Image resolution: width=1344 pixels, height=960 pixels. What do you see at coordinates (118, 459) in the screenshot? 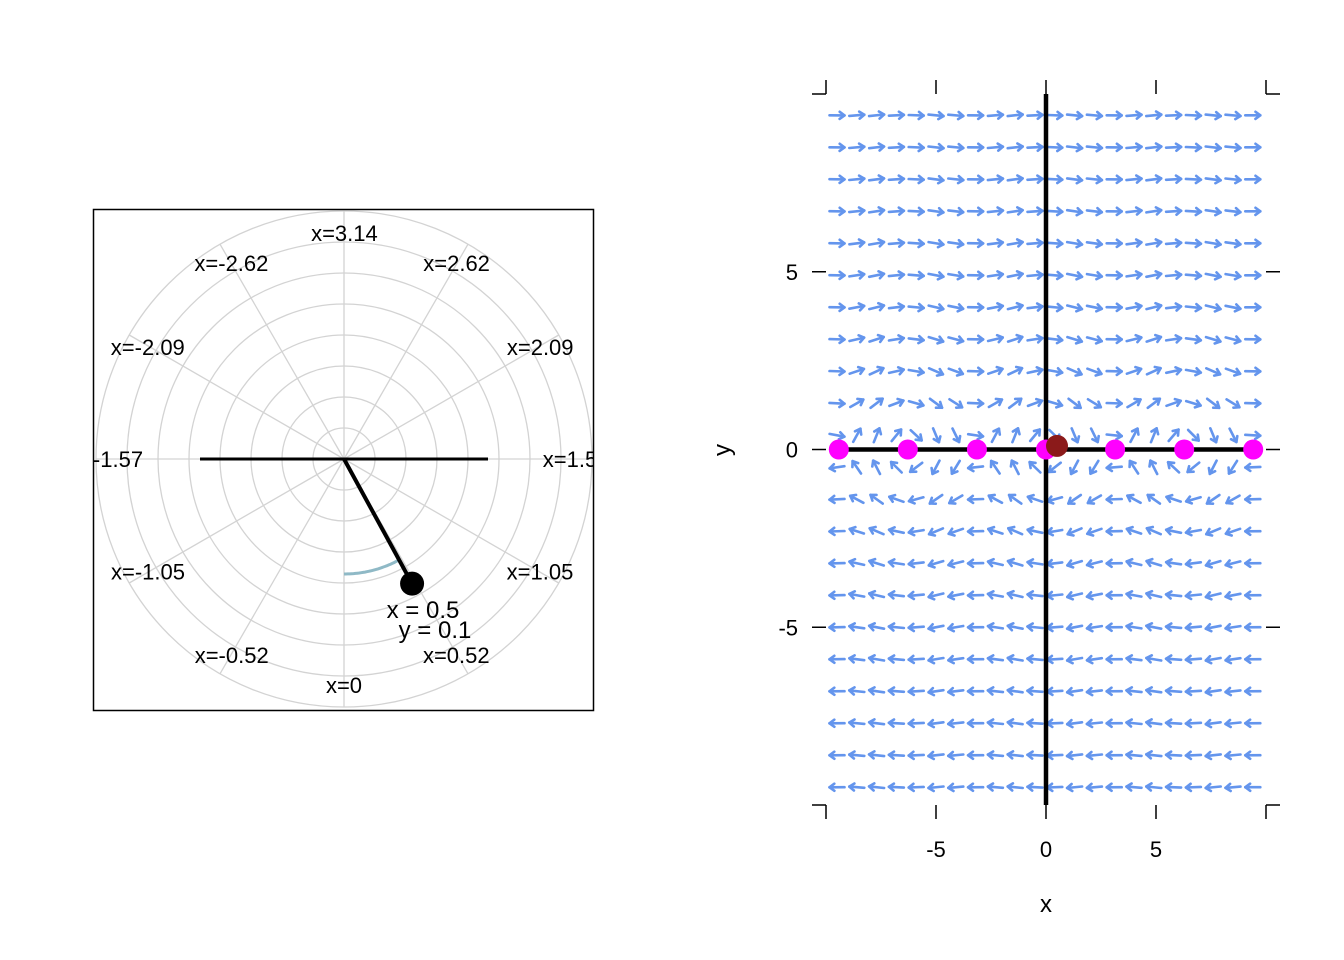
I see `angle-label: -1.57` at bounding box center [118, 459].